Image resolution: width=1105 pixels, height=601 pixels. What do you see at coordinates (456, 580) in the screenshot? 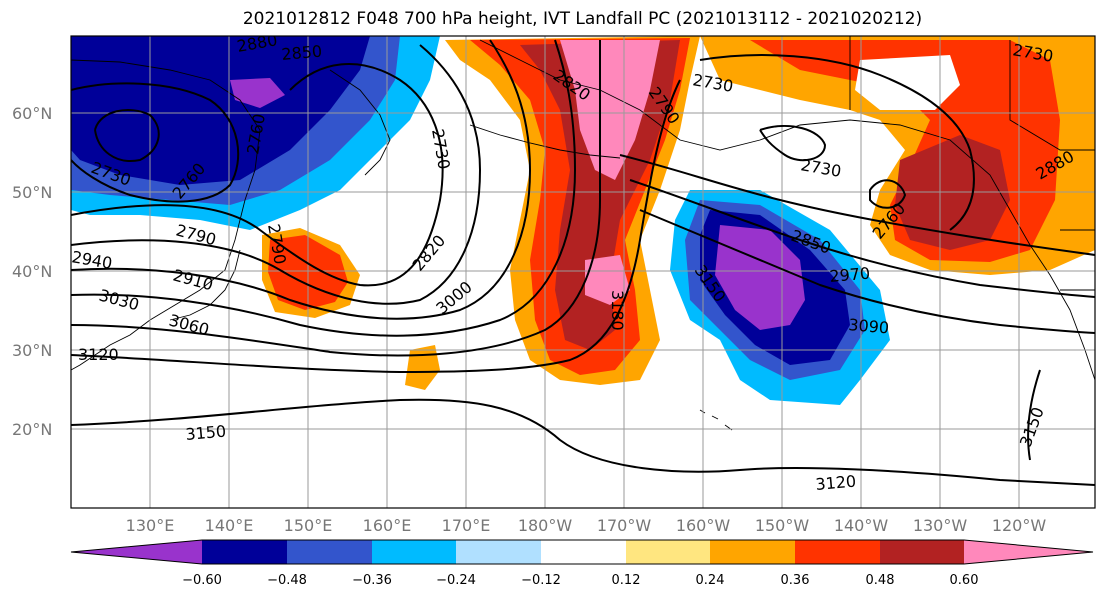
I see `colorbar-tick-label: −0.24` at bounding box center [456, 580].